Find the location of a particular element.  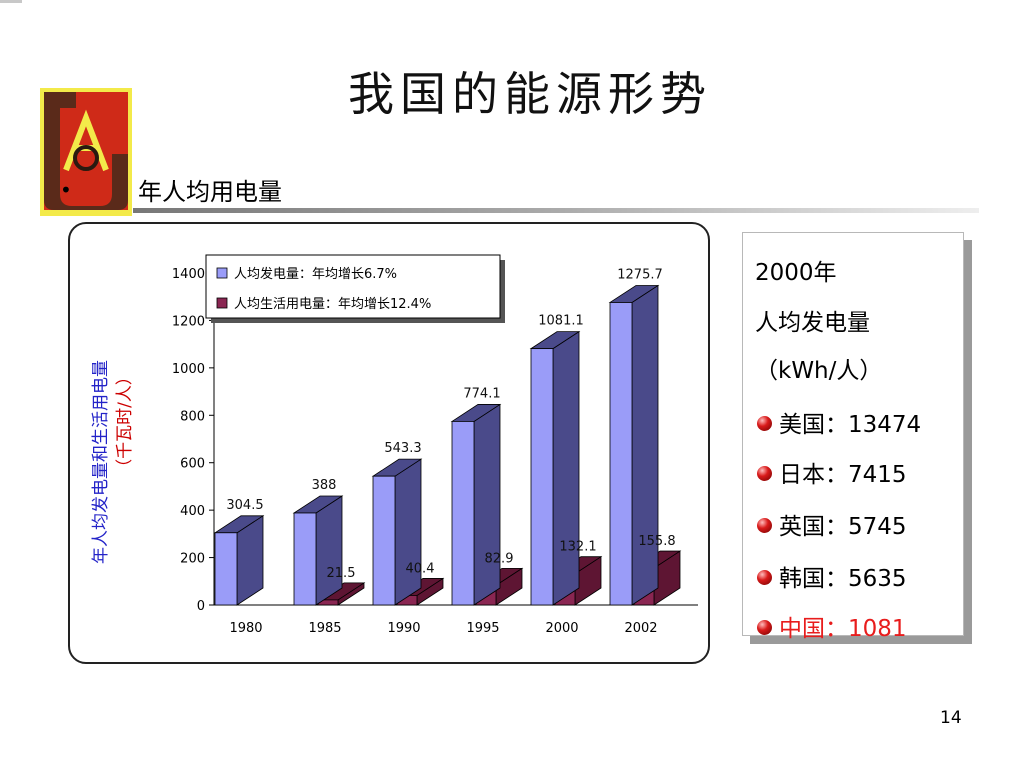

y-tick-label: 1200 is located at coordinates (188, 321).